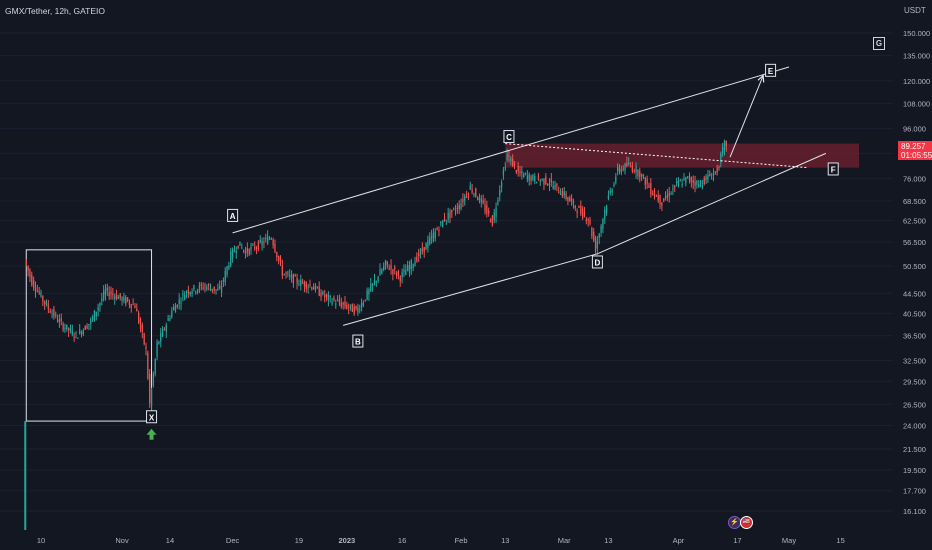 This screenshot has height=550, width=932. I want to click on x-tick-label: Dec, so click(233, 540).